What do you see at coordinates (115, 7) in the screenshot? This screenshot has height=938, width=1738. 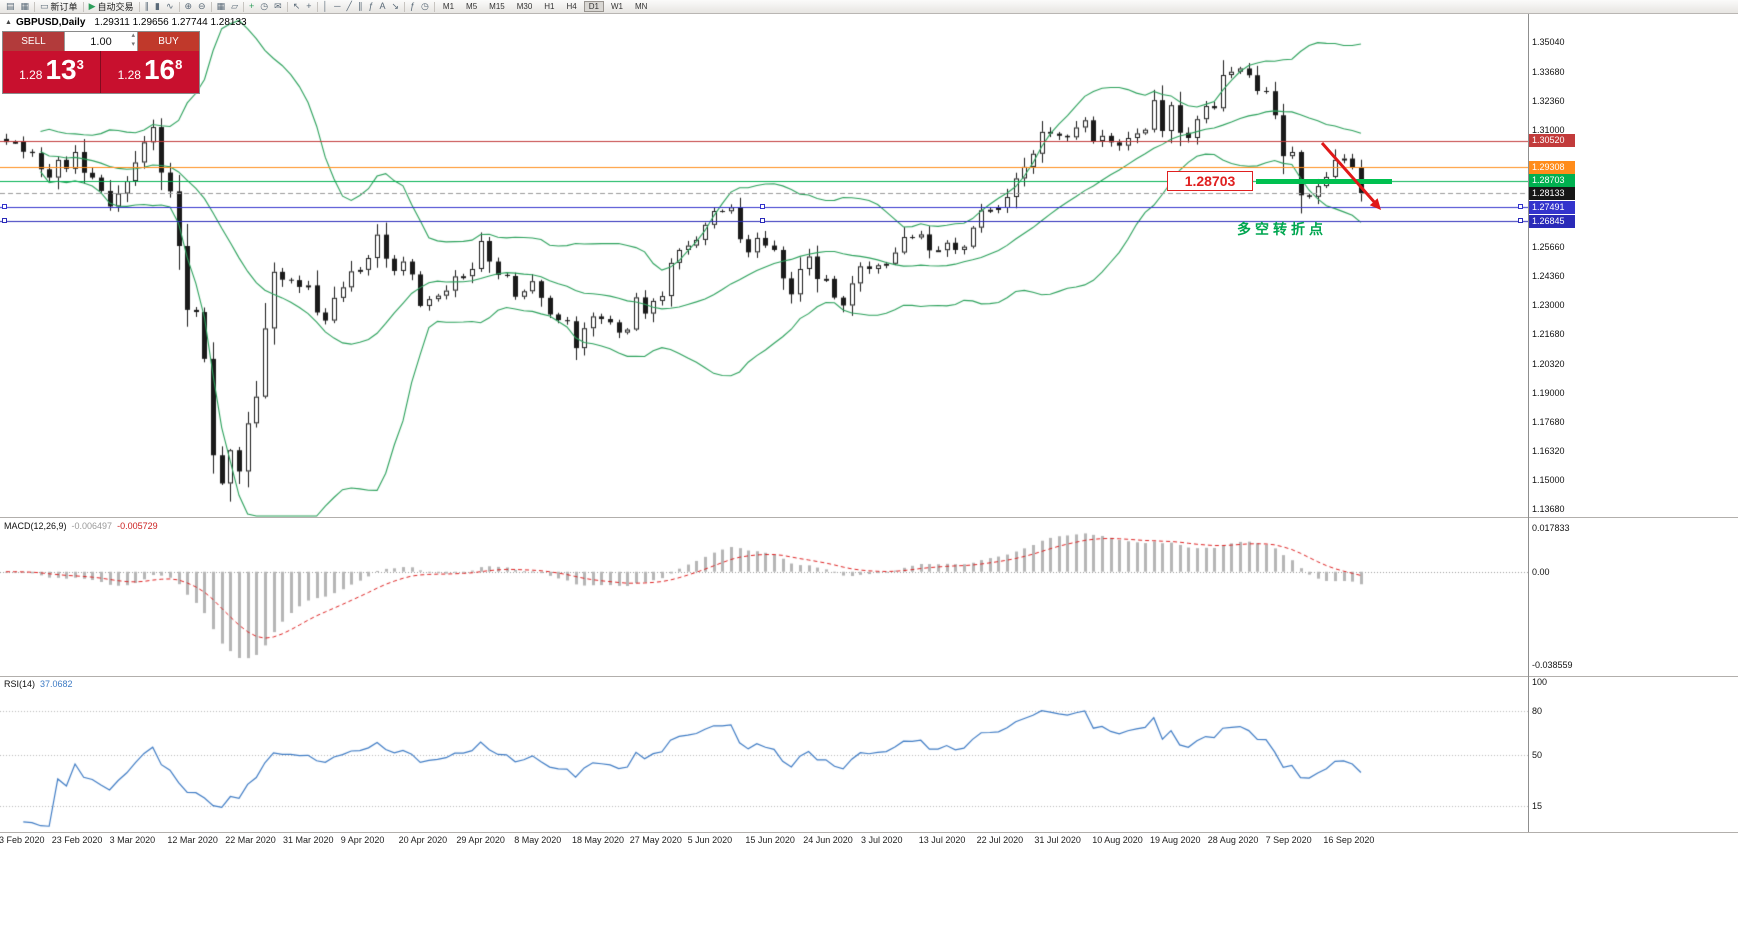 I see `autotrading-button-label: 自动交易` at bounding box center [115, 7].